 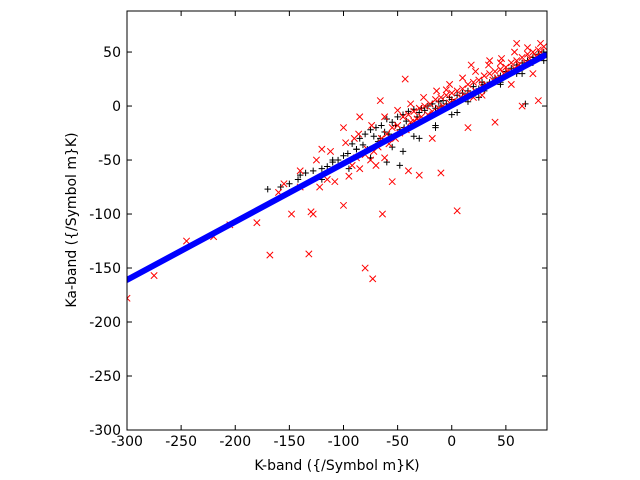 I want to click on x-tick-label: -250, so click(x=181, y=442).